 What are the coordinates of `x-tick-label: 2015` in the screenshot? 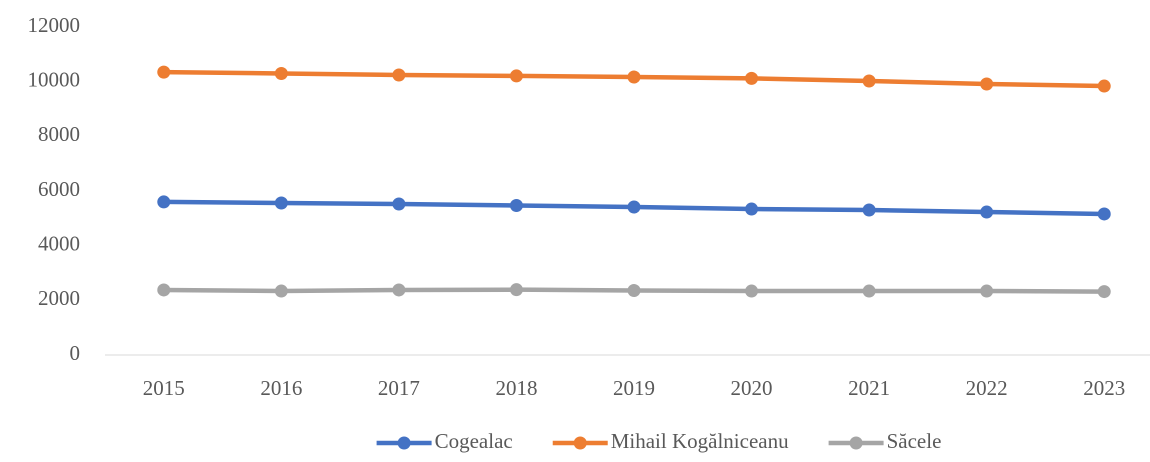 It's located at (164, 388).